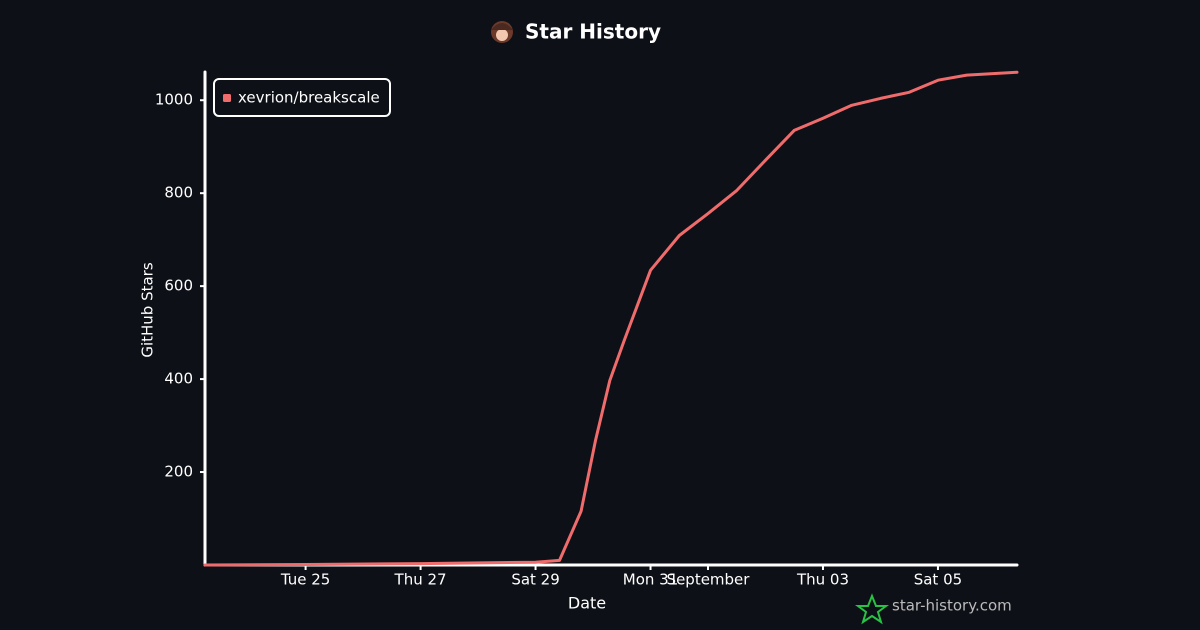  I want to click on title-avatar, so click(502, 32).